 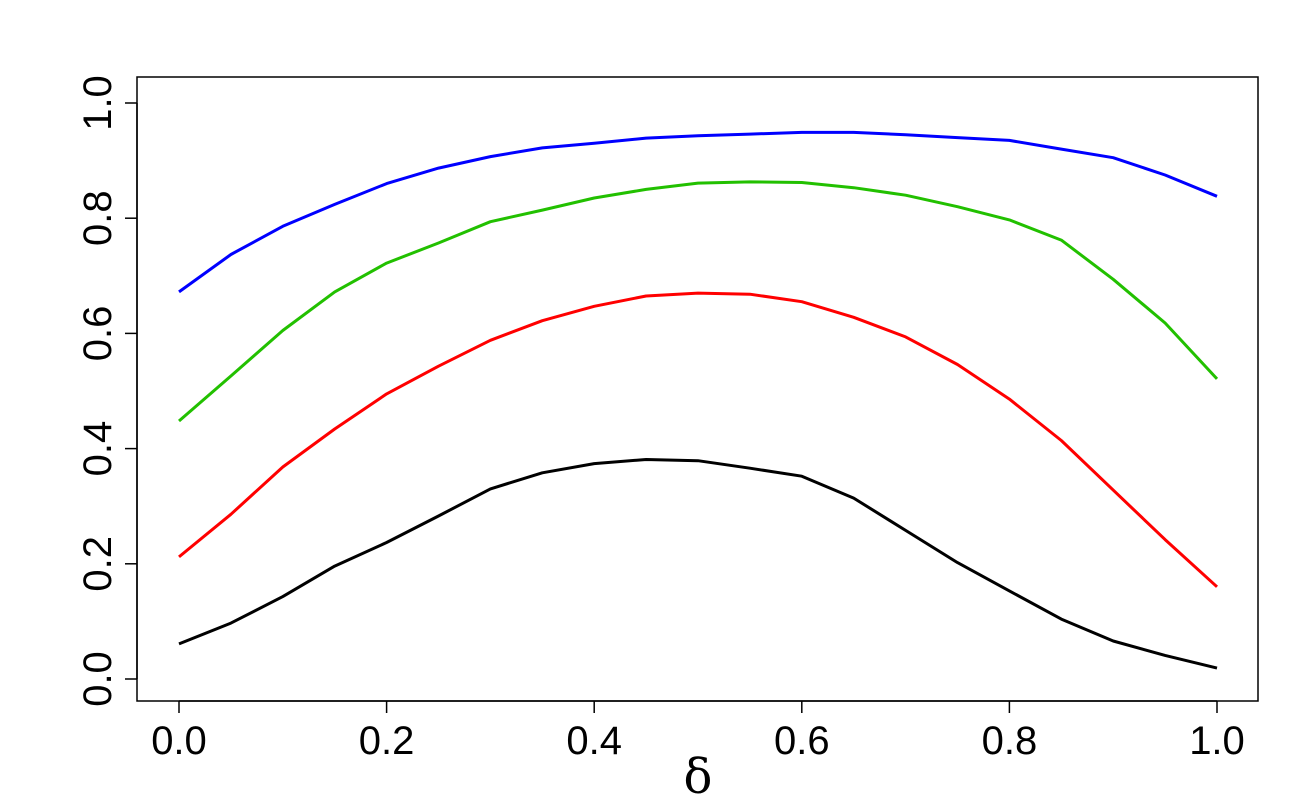 What do you see at coordinates (594, 741) in the screenshot?
I see `x-tick-label: 0.4` at bounding box center [594, 741].